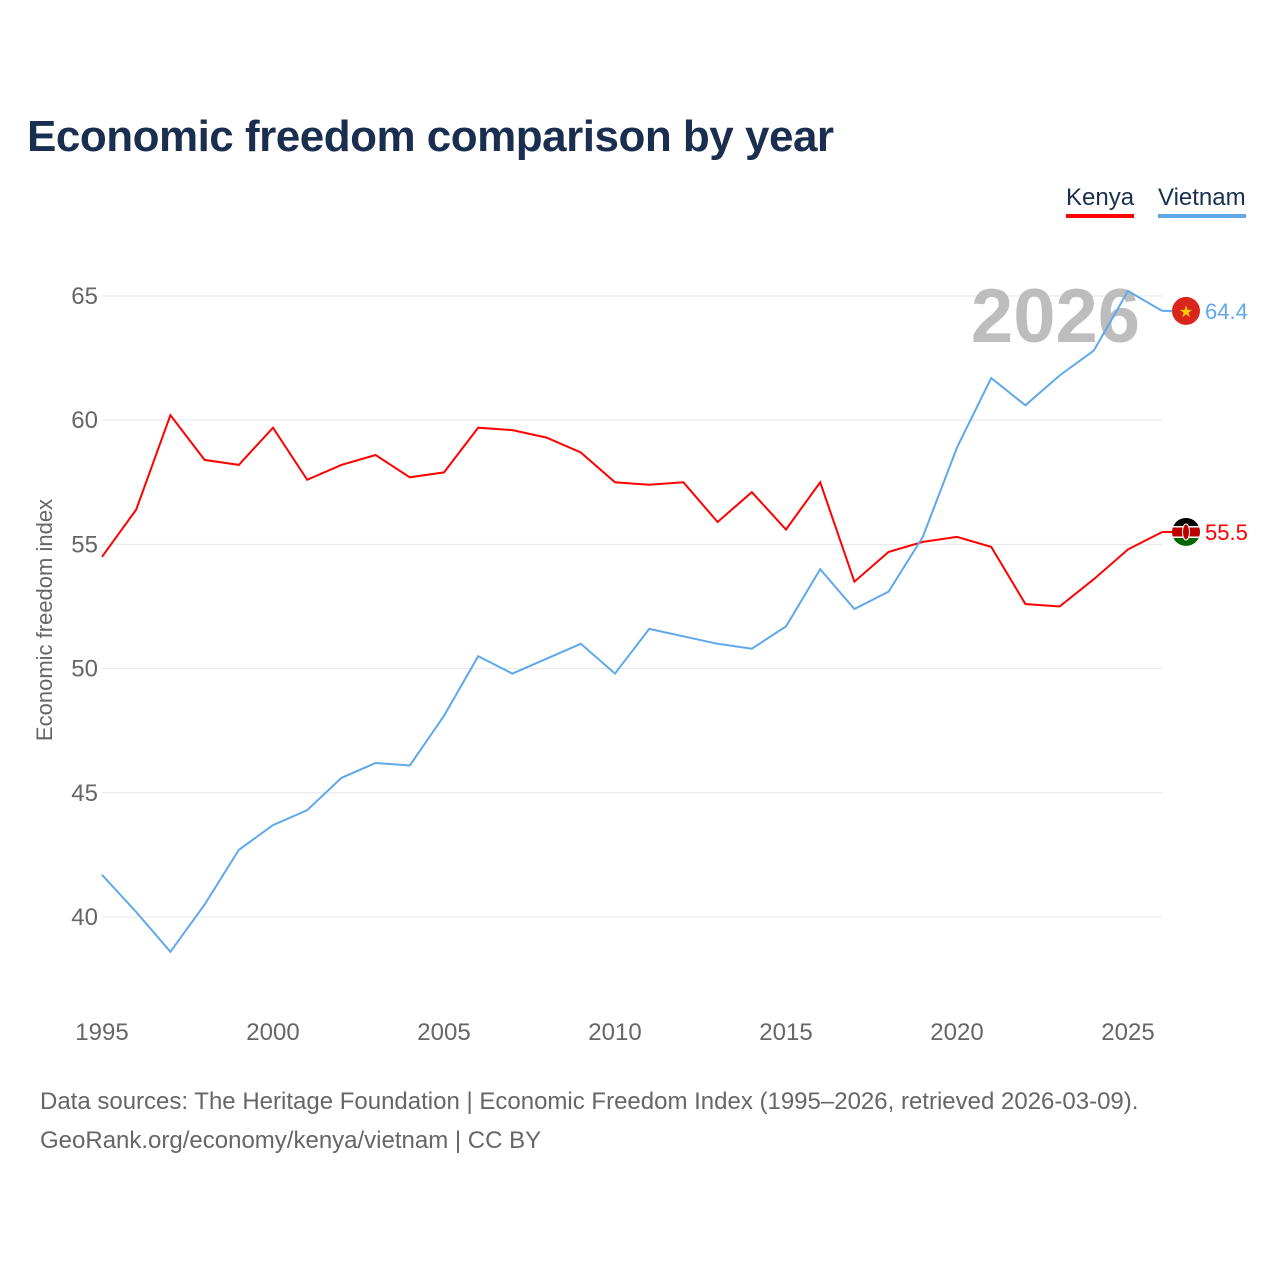  What do you see at coordinates (1226, 311) in the screenshot?
I see `end-value-vietnam: 64.4` at bounding box center [1226, 311].